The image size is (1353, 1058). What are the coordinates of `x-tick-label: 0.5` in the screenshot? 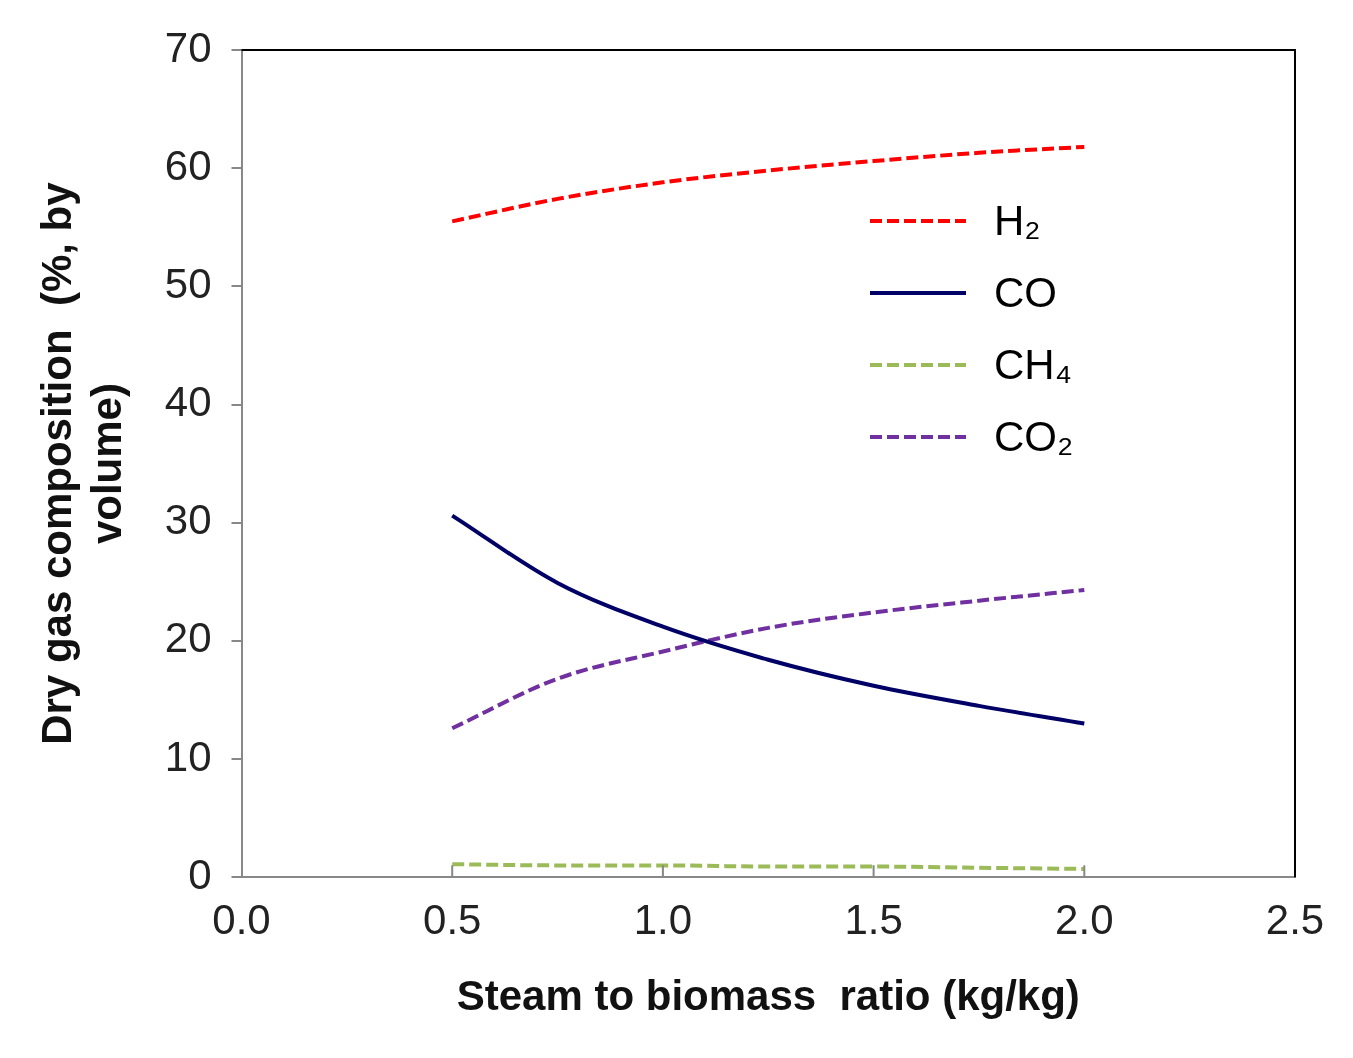 It's located at (452, 919).